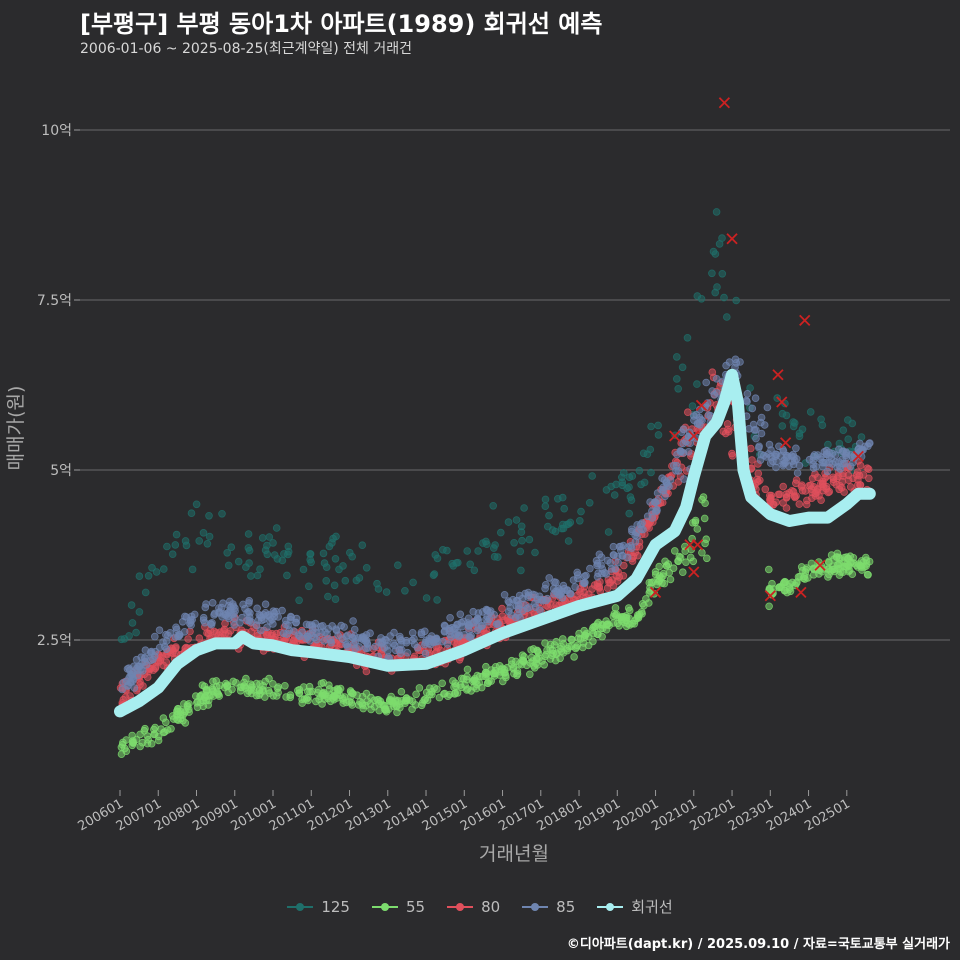 The height and width of the screenshot is (960, 960). What do you see at coordinates (635, 906) in the screenshot?
I see `legend-item-회귀선: 회귀선` at bounding box center [635, 906].